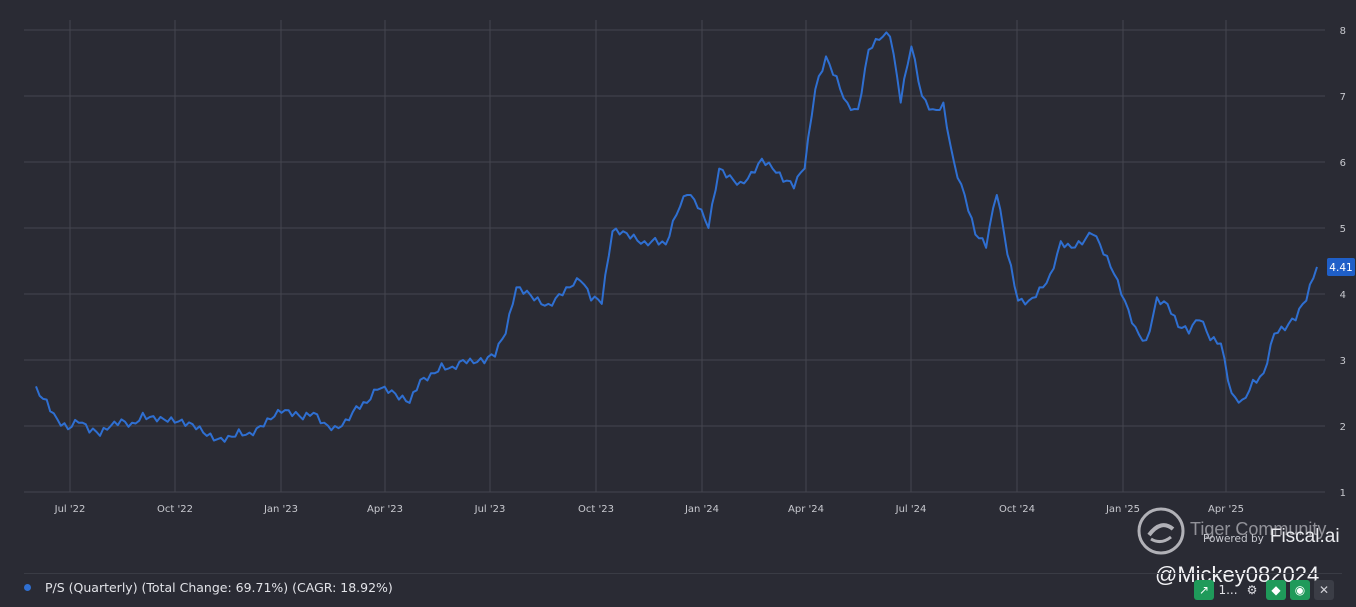  Describe the element at coordinates (27, 587) in the screenshot. I see `legend-dot-icon` at that location.